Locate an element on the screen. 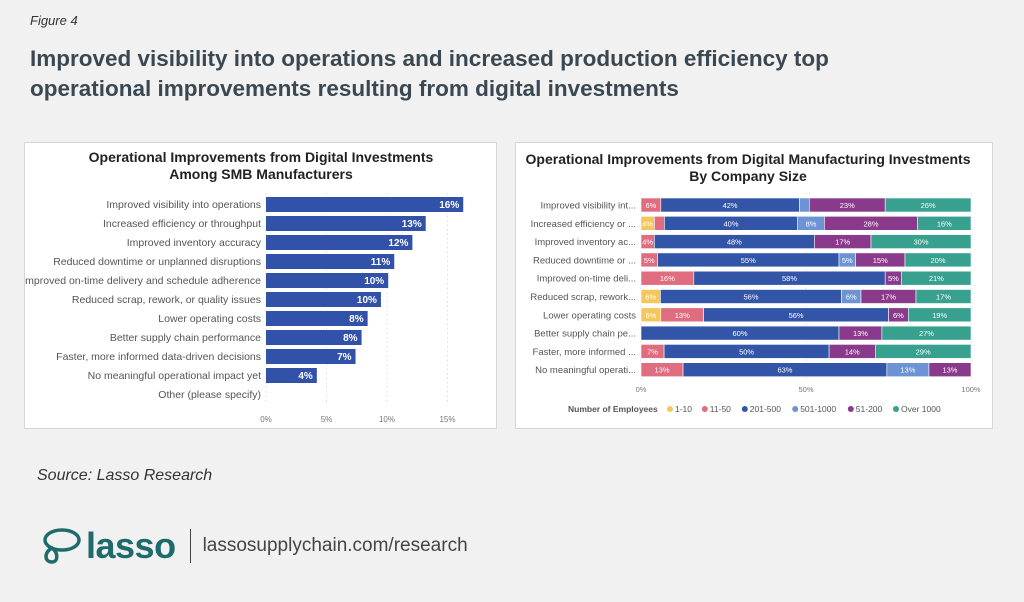 This screenshot has height=602, width=1024. x-tick-label: 0% is located at coordinates (641, 389).